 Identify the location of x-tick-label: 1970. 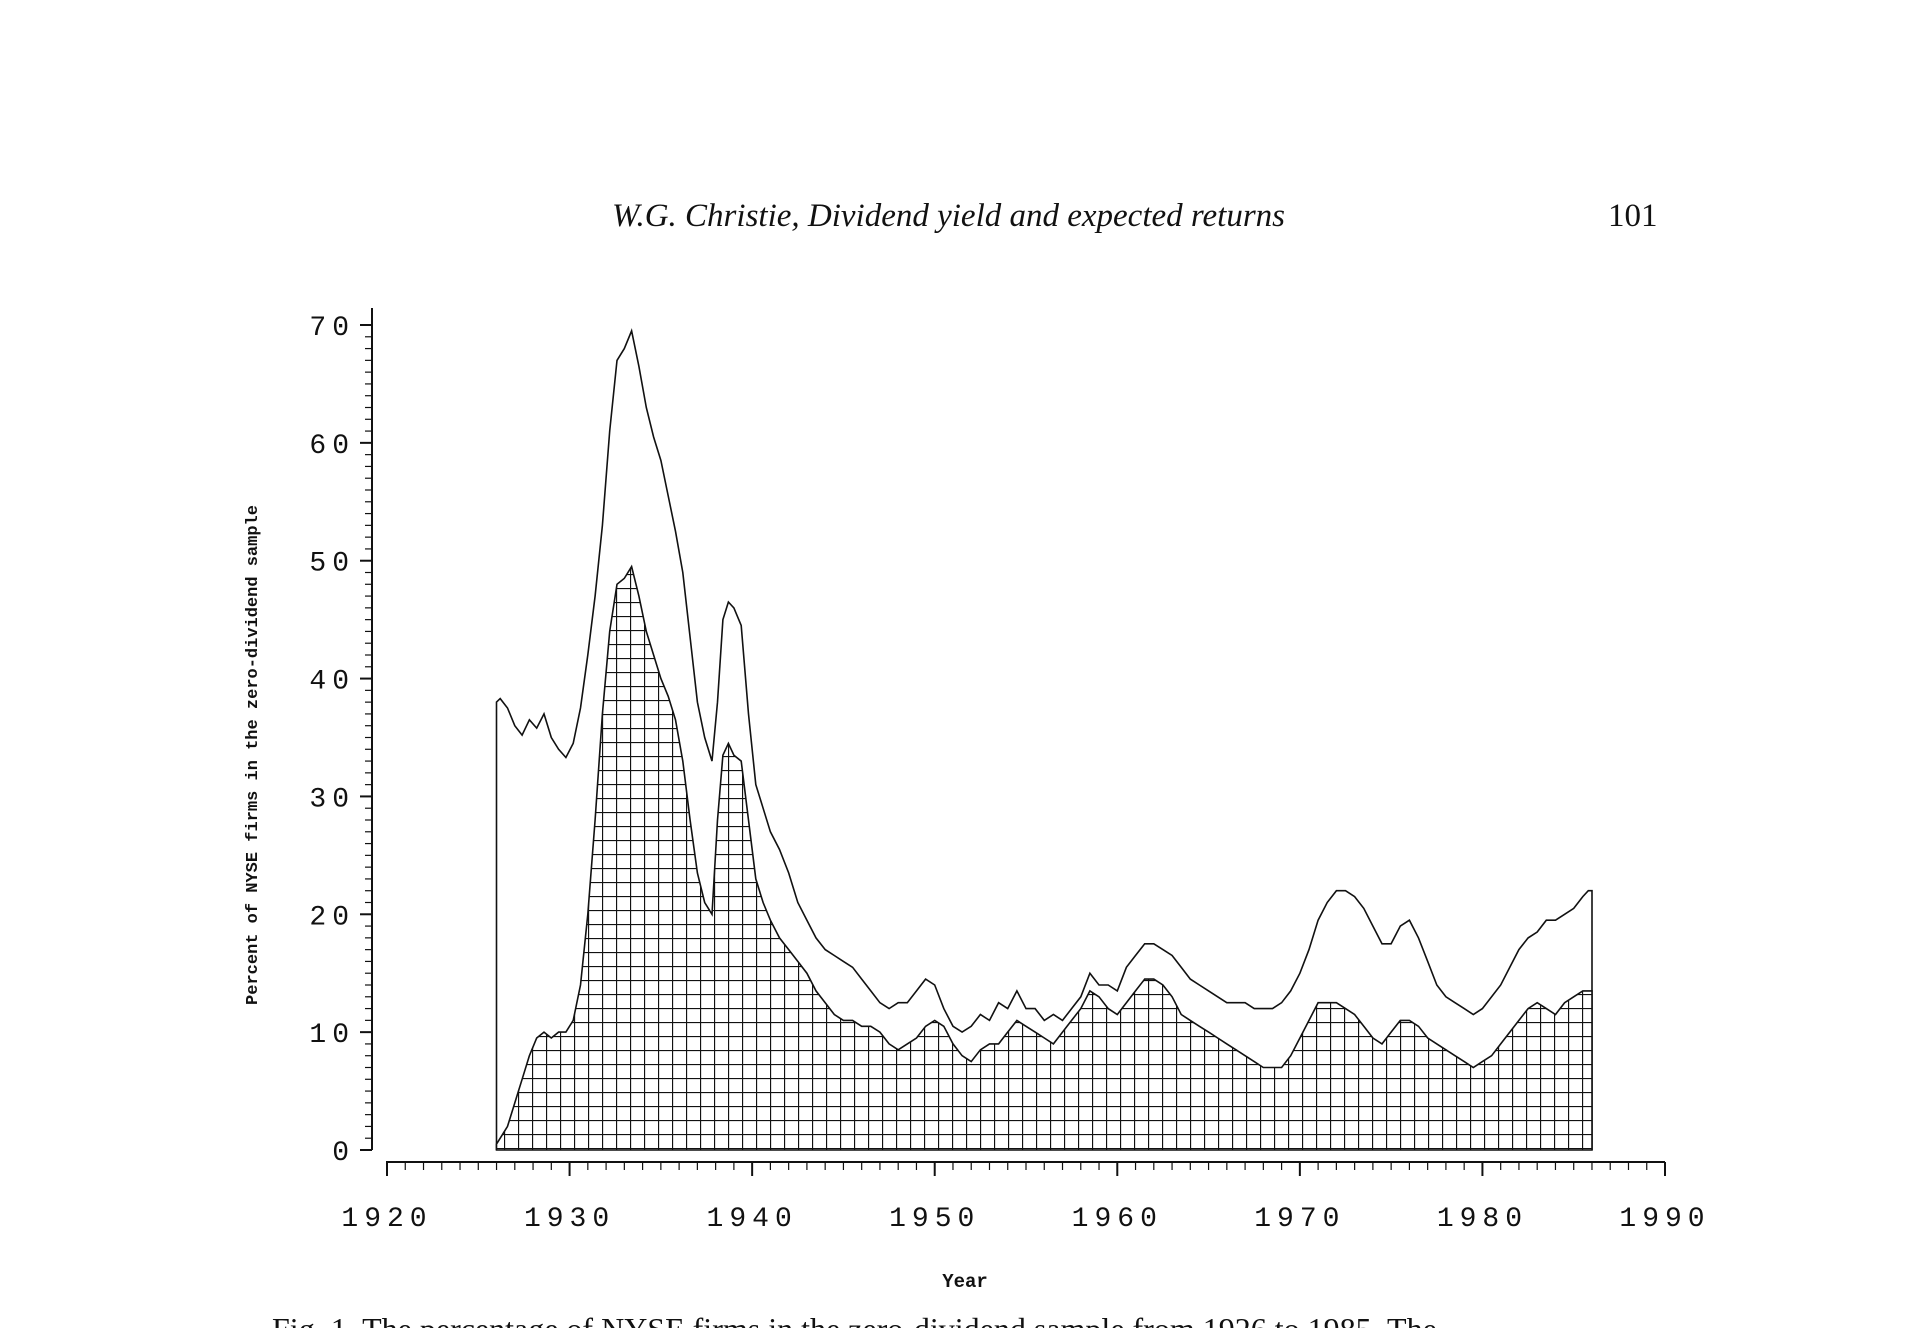
(1299, 1219).